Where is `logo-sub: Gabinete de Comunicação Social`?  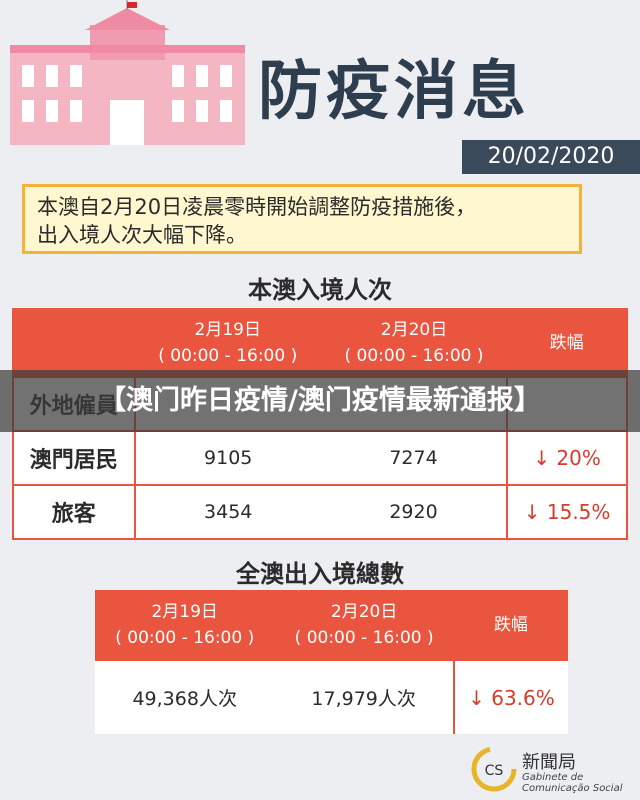
logo-sub: Gabinete de Comunicação Social is located at coordinates (572, 783).